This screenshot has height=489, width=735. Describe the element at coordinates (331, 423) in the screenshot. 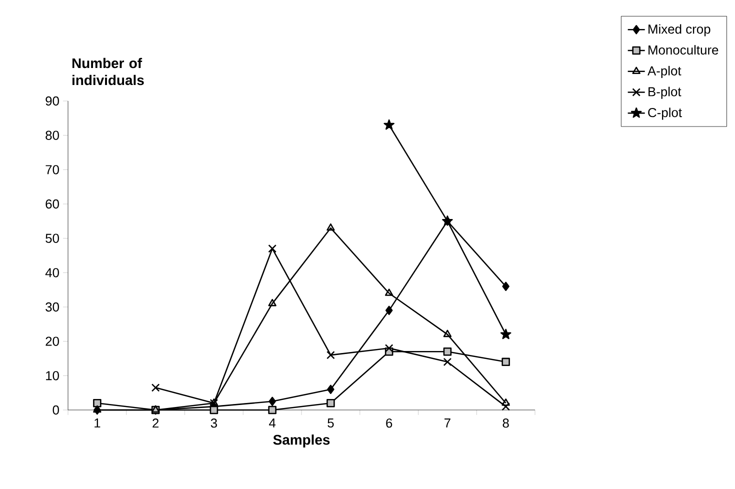

I see `x-tick-label: 5` at that location.